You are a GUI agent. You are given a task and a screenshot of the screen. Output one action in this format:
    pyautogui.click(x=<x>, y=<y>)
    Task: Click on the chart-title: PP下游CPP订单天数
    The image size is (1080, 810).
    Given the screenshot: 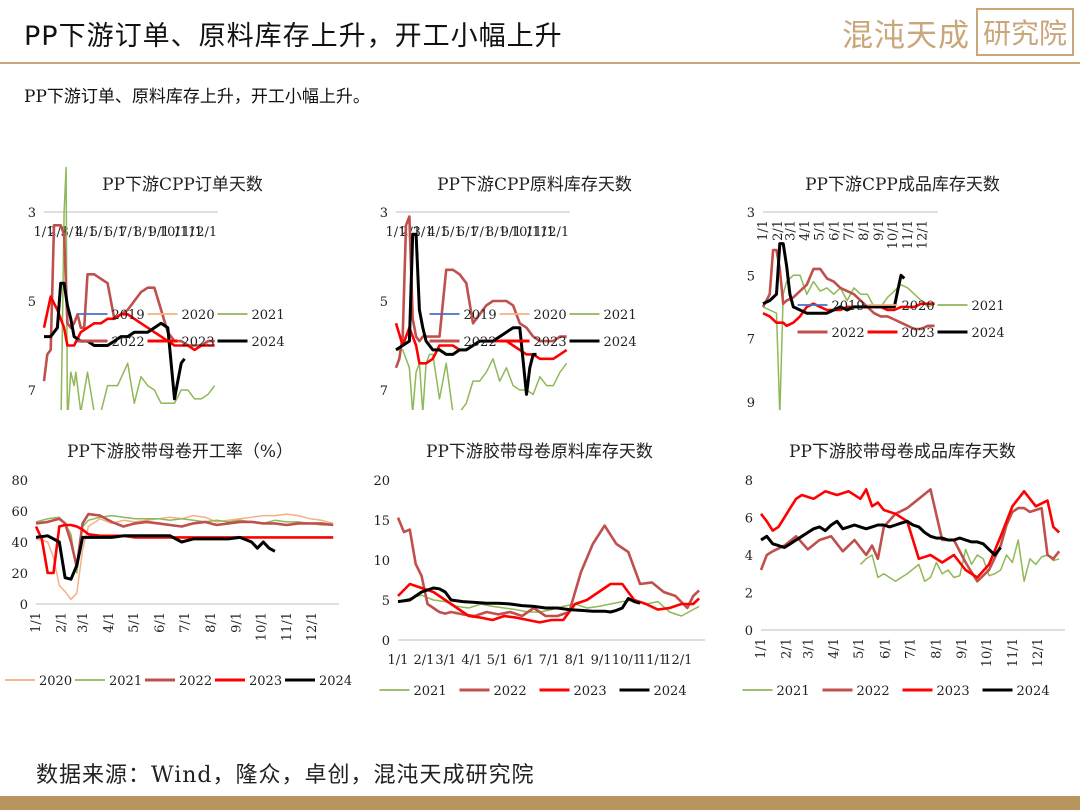 What is the action you would take?
    pyautogui.click(x=182, y=185)
    